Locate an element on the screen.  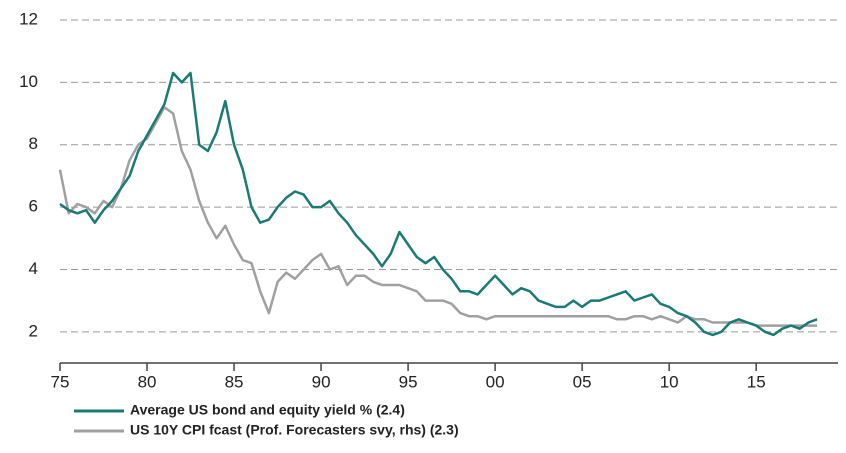
x-tick-label: 80 is located at coordinates (147, 381).